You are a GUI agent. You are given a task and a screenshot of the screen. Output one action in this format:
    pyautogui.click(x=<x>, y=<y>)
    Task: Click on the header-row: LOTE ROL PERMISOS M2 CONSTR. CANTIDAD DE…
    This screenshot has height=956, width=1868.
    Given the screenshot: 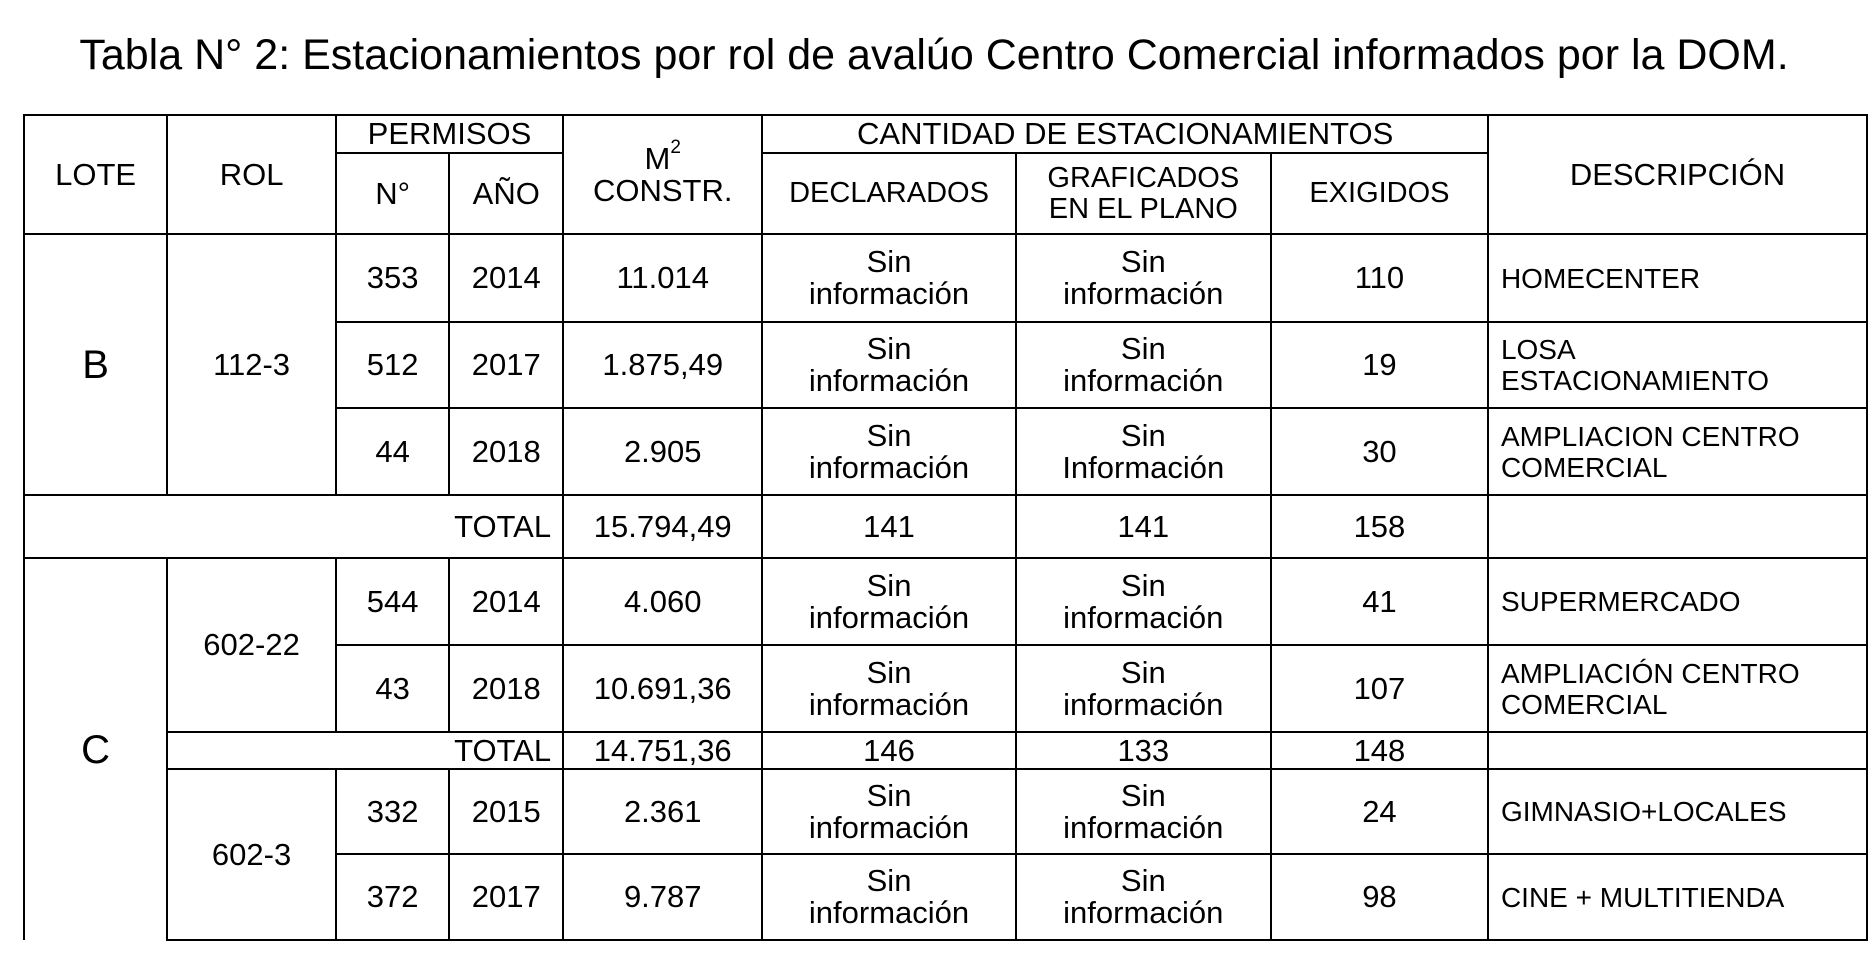 What is the action you would take?
    pyautogui.click(x=945, y=174)
    